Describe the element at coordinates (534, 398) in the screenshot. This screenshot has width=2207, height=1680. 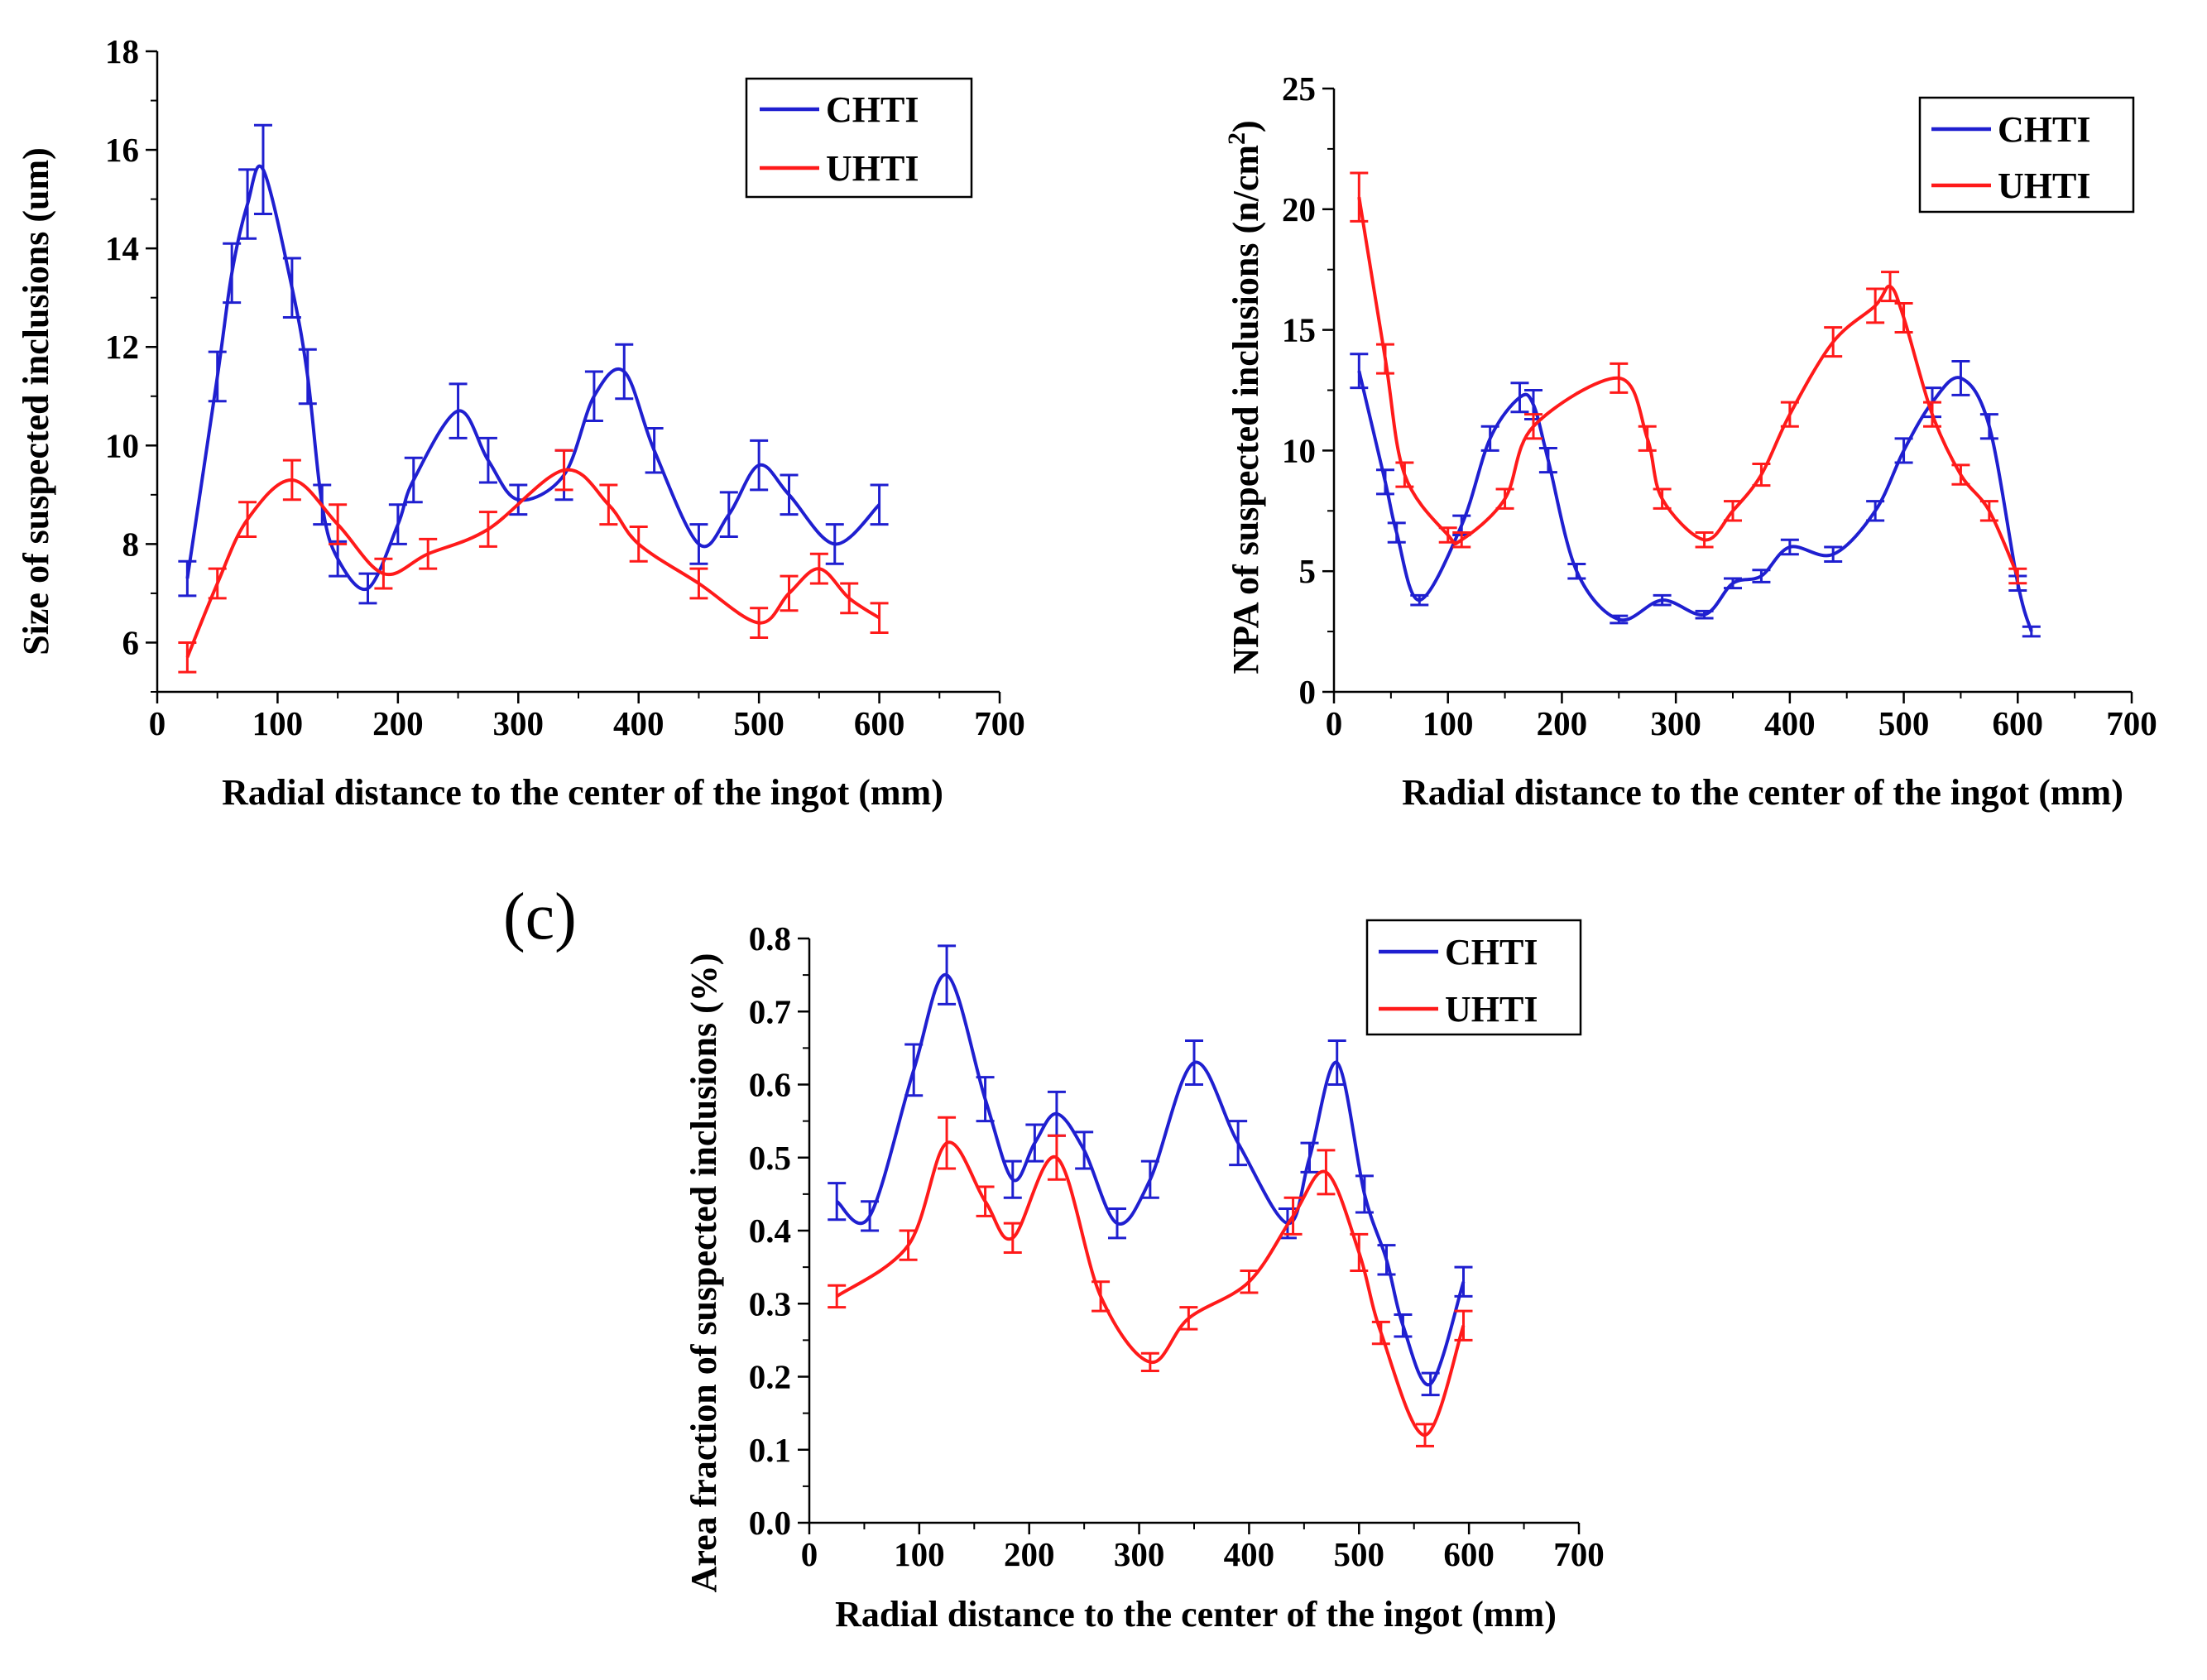
I see `panel-a-series` at that location.